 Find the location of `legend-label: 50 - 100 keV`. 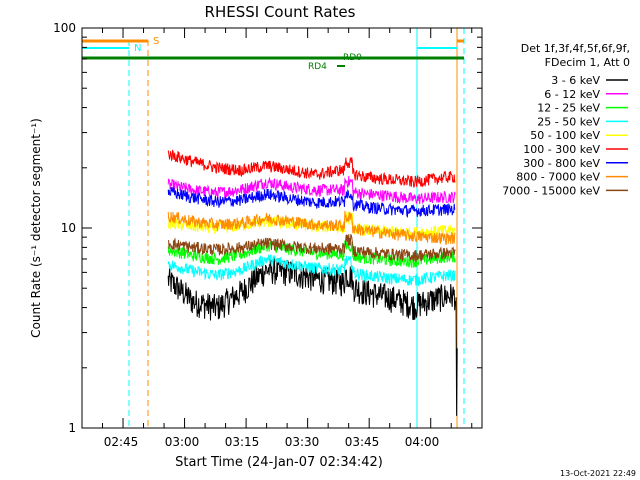

legend-label: 50 - 100 keV is located at coordinates (565, 135).